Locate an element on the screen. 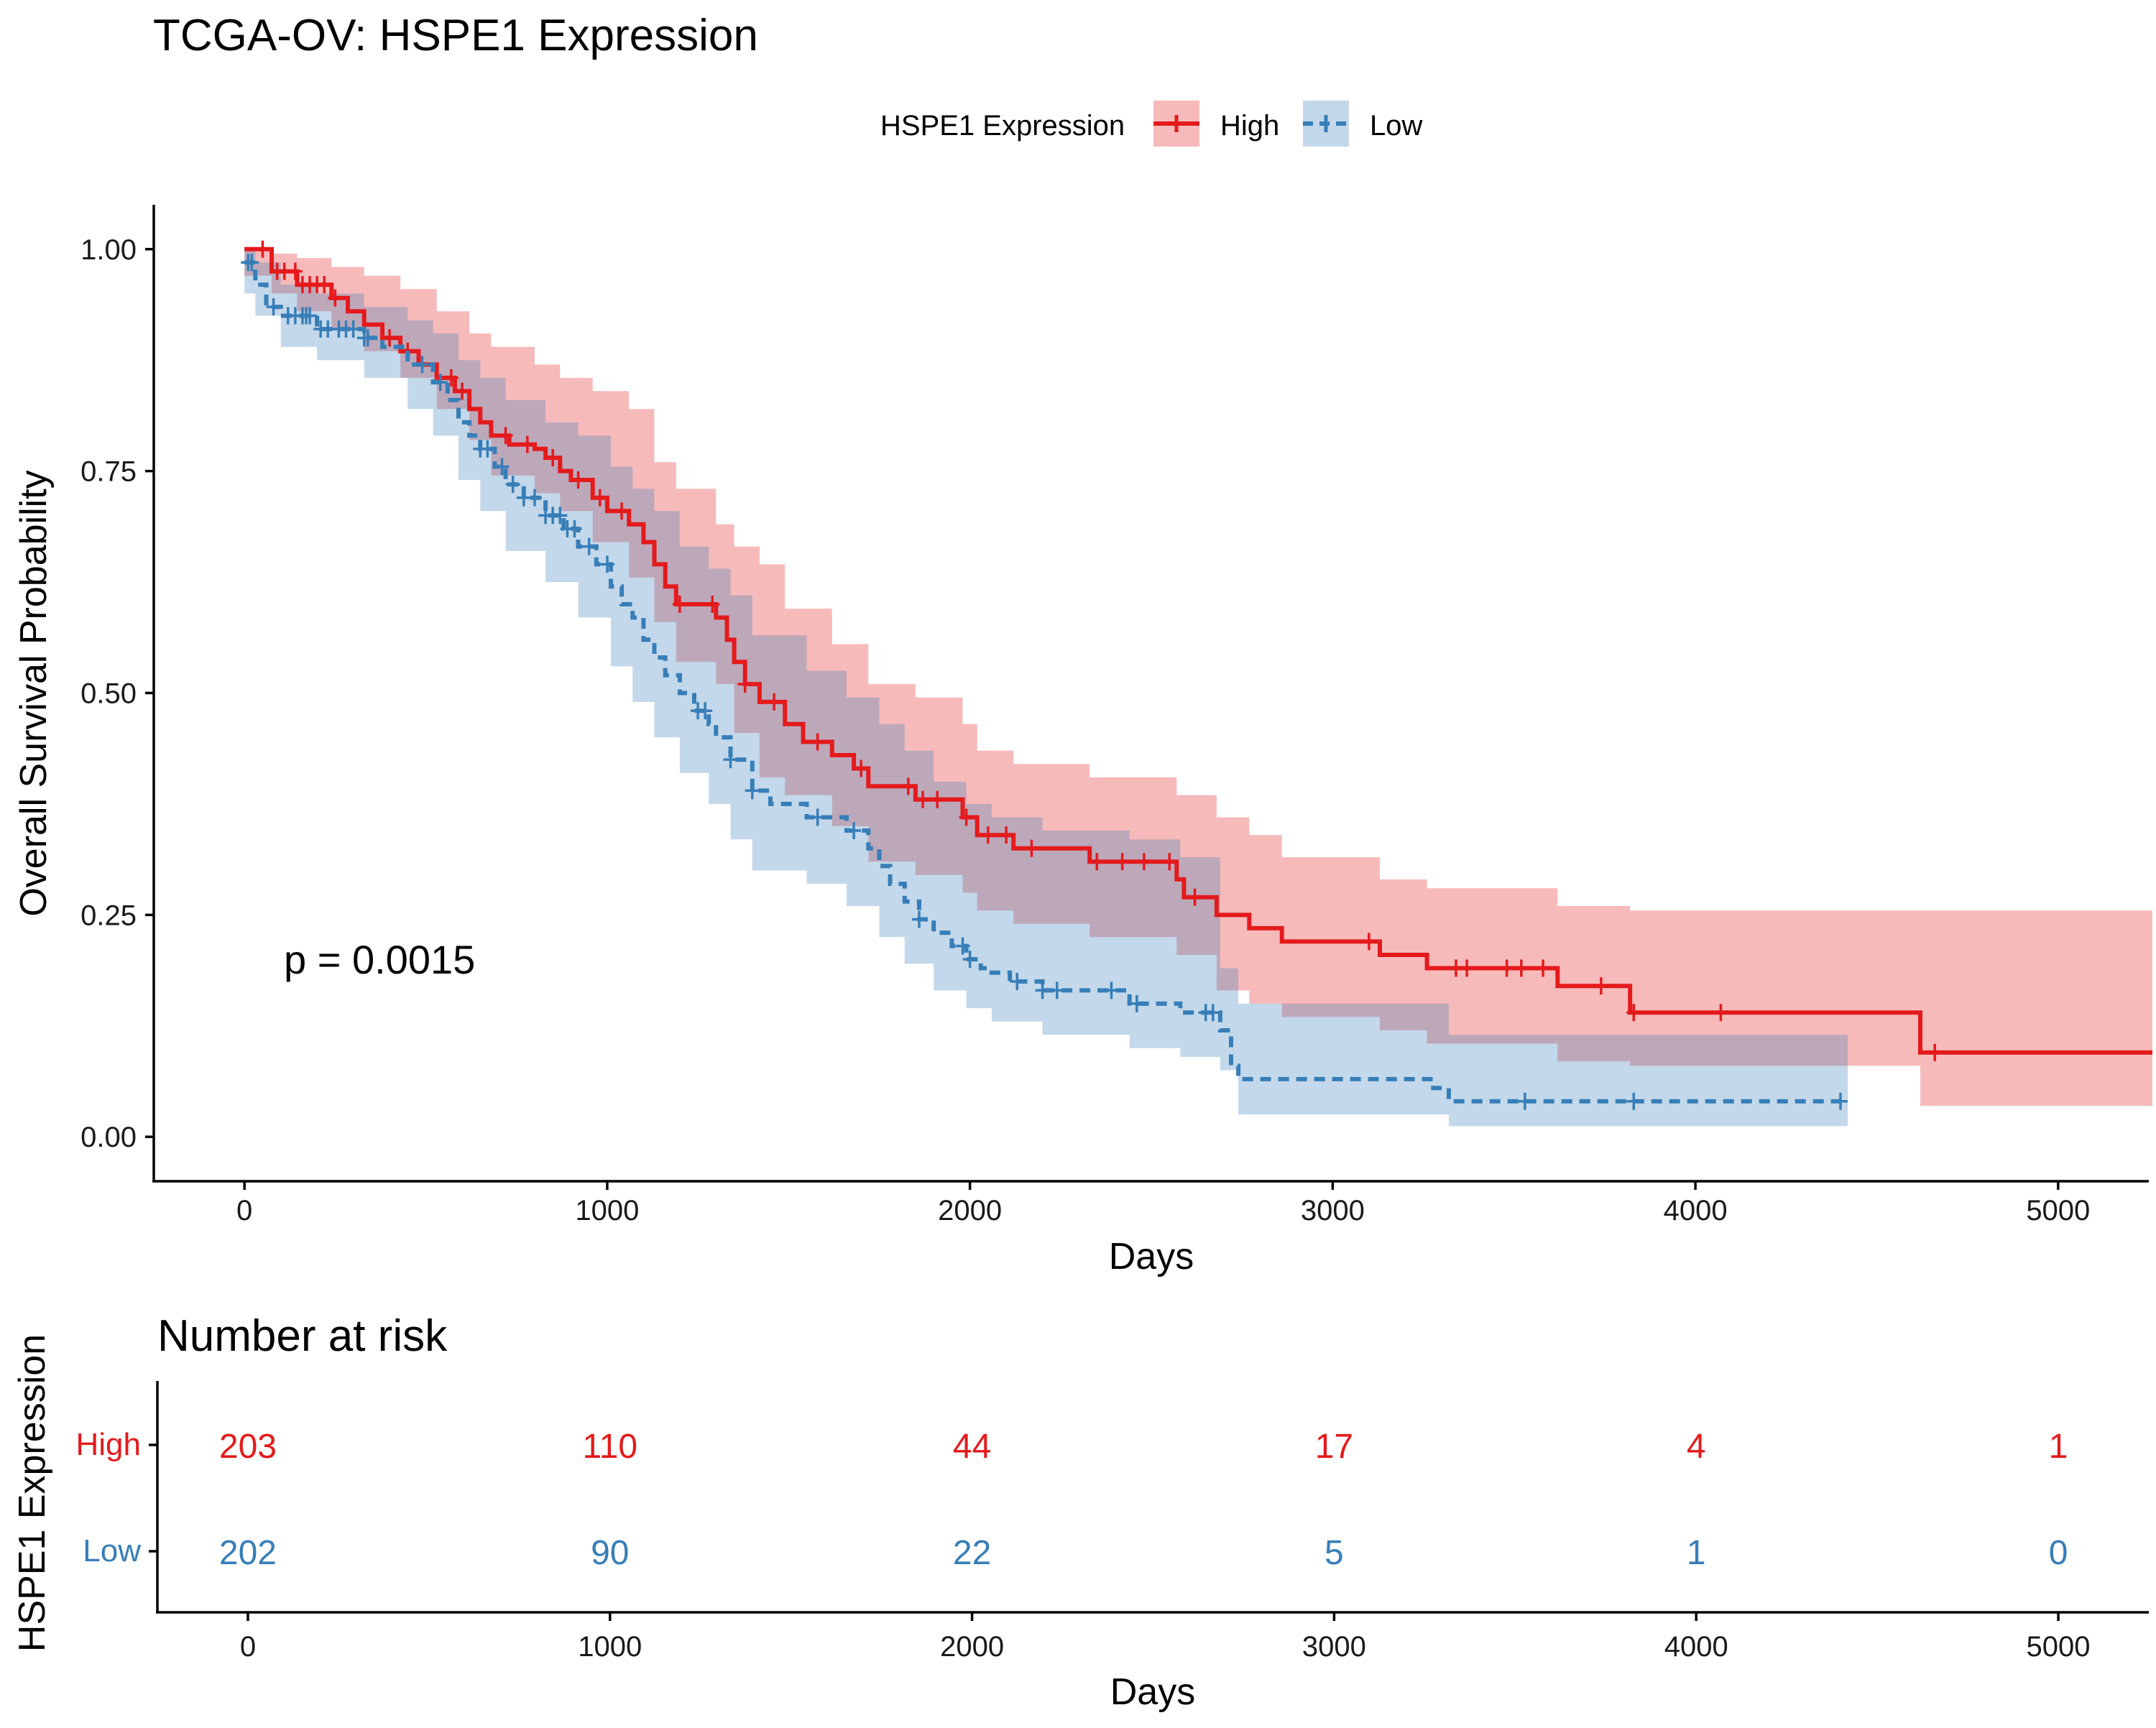  x-tick-label: 2000 is located at coordinates (970, 1211).